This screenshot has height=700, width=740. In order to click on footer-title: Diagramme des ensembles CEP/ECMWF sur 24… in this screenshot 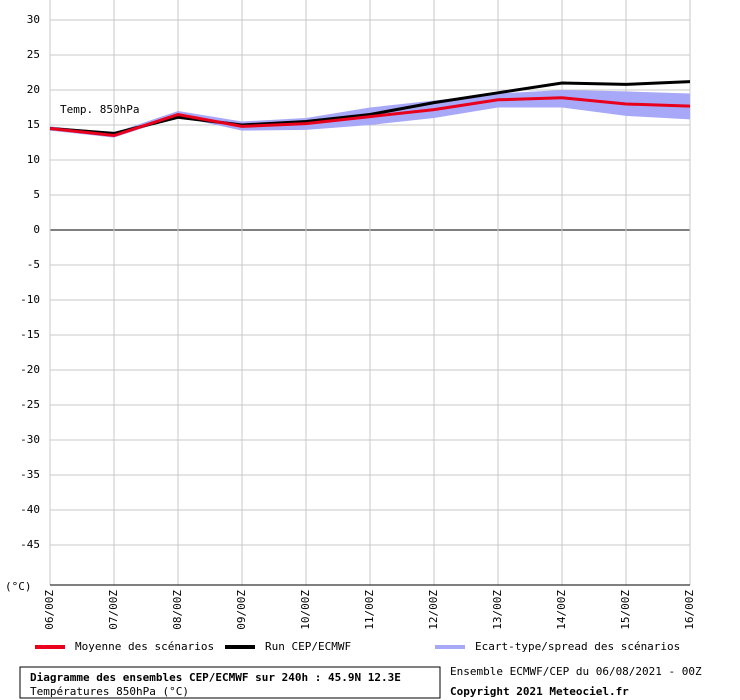, I will do `click(215, 677)`.